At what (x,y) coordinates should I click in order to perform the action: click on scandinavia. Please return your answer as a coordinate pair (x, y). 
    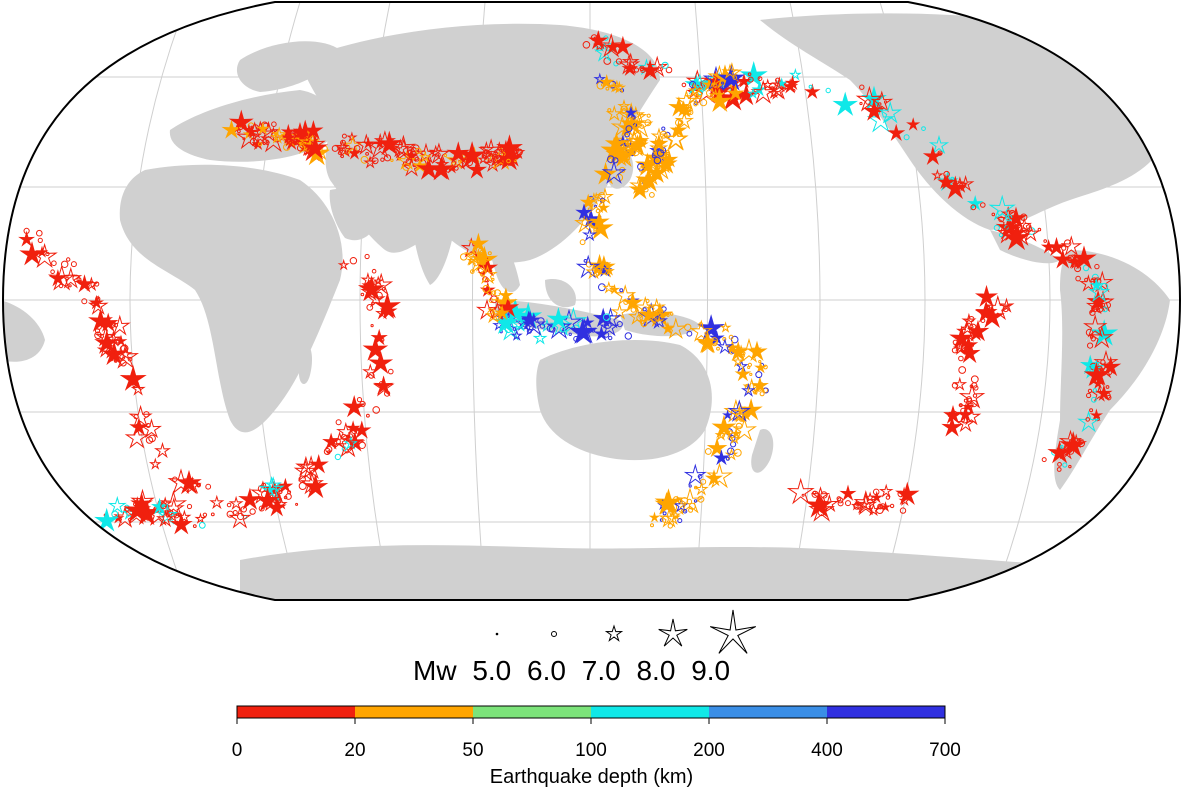
    Looking at the image, I should click on (288, 66).